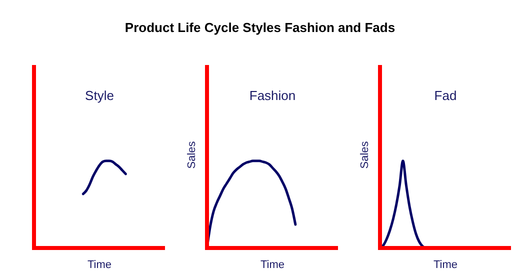 This screenshot has width=520, height=273. I want to click on chart-subtitle: Fashion, so click(272, 95).